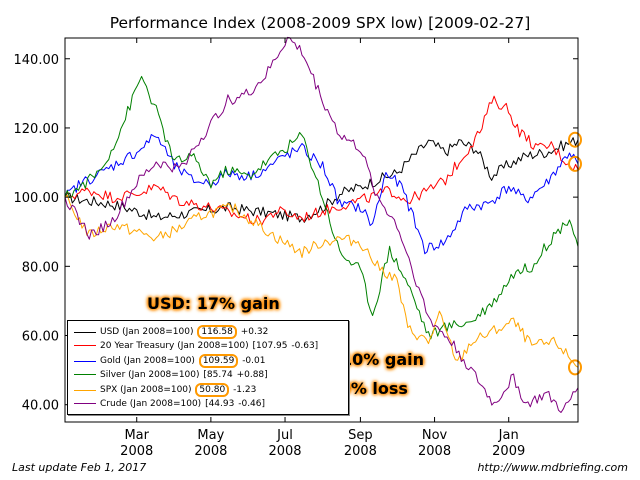 Image resolution: width=640 pixels, height=480 pixels. Describe the element at coordinates (147, 361) in the screenshot. I see `legend-name: Gold (Jan 2008=100)` at that location.